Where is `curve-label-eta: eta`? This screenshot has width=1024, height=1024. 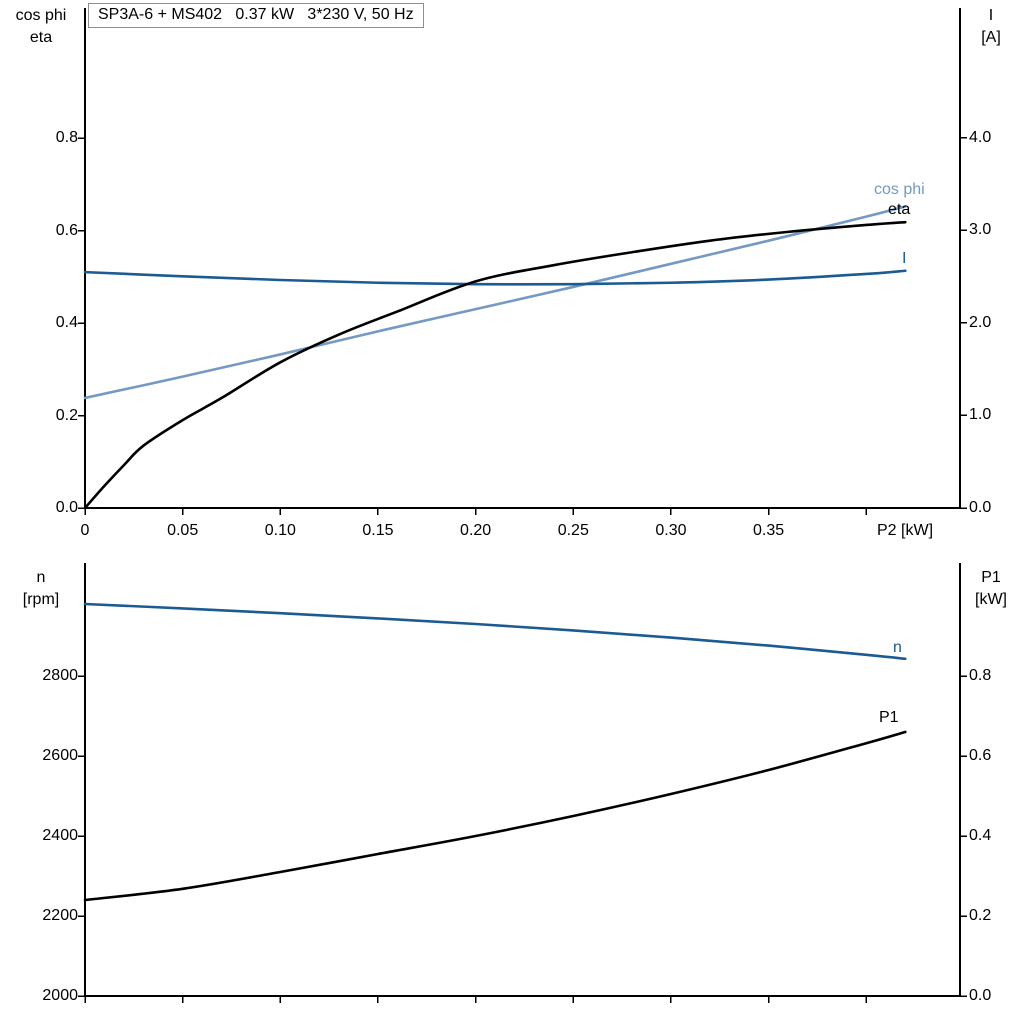 curve-label-eta: eta is located at coordinates (899, 209).